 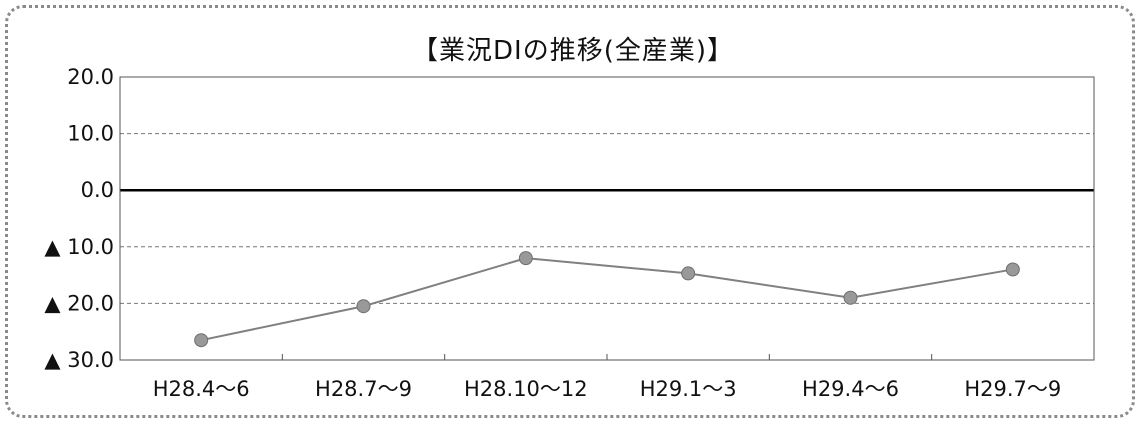 What do you see at coordinates (90, 134) in the screenshot?
I see `y-tick-label: 10.0` at bounding box center [90, 134].